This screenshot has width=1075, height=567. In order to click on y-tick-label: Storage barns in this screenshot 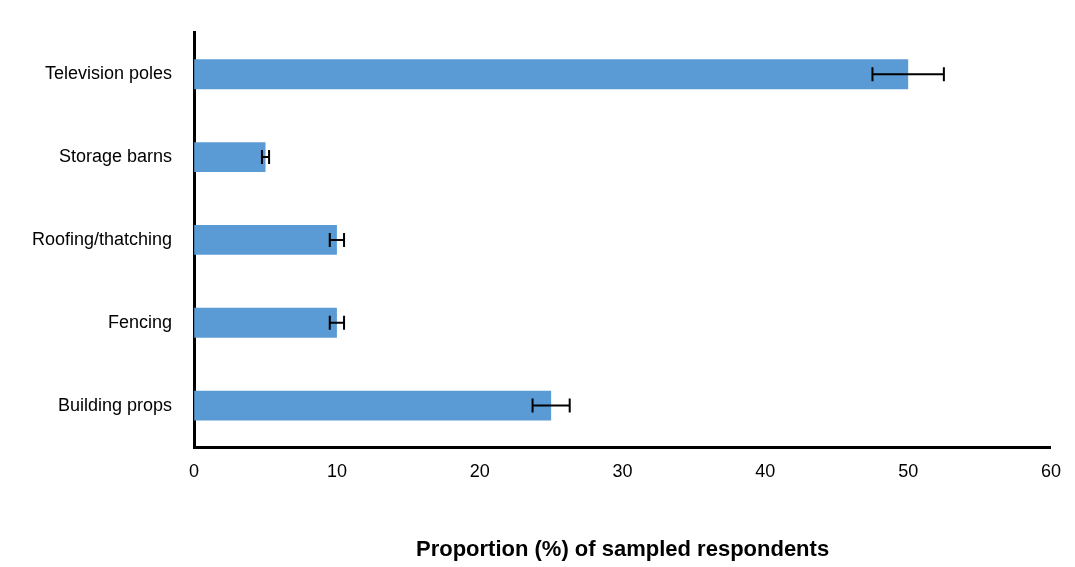, I will do `click(116, 156)`.